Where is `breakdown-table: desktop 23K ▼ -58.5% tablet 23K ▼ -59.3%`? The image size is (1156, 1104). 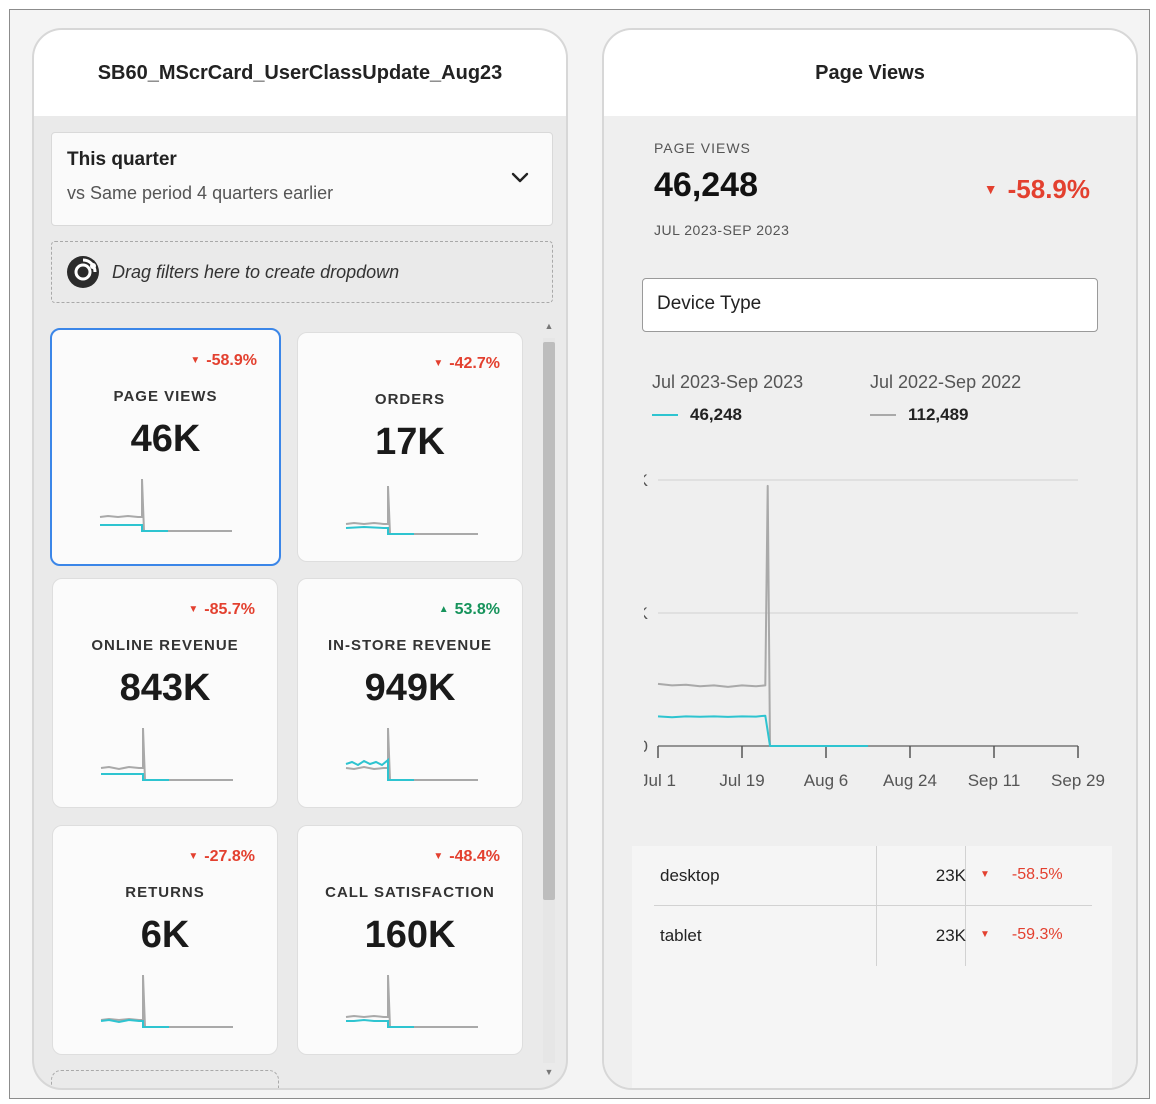
breakdown-table: desktop 23K ▼ -58.5% tablet 23K ▼ -59.3% is located at coordinates (872, 967).